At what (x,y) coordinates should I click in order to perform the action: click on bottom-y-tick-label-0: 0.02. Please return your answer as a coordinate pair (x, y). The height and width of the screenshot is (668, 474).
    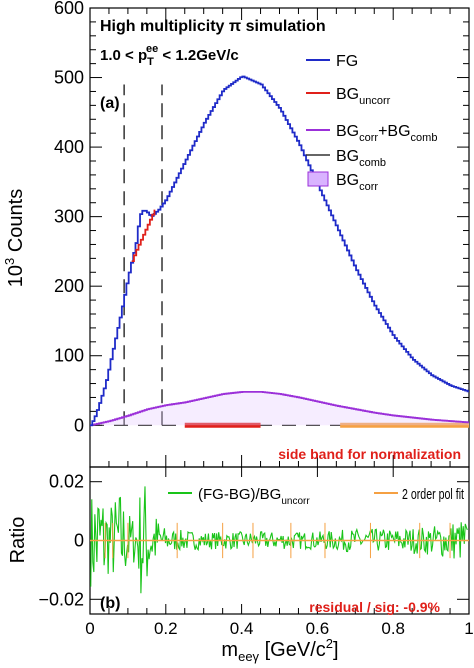
    Looking at the image, I should click on (66, 482).